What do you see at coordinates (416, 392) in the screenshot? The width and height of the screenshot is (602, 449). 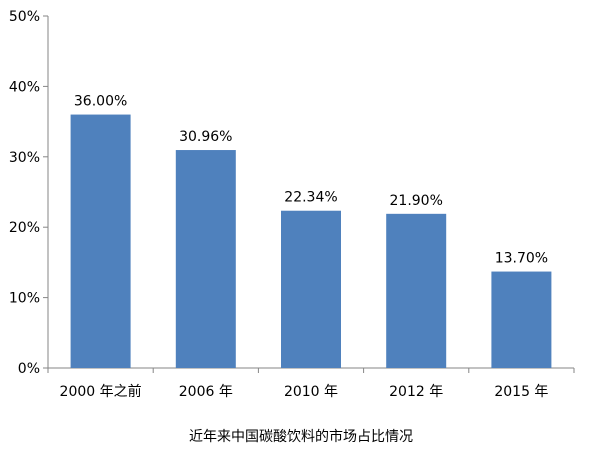 I see `x-category-label: 2012 年` at bounding box center [416, 392].